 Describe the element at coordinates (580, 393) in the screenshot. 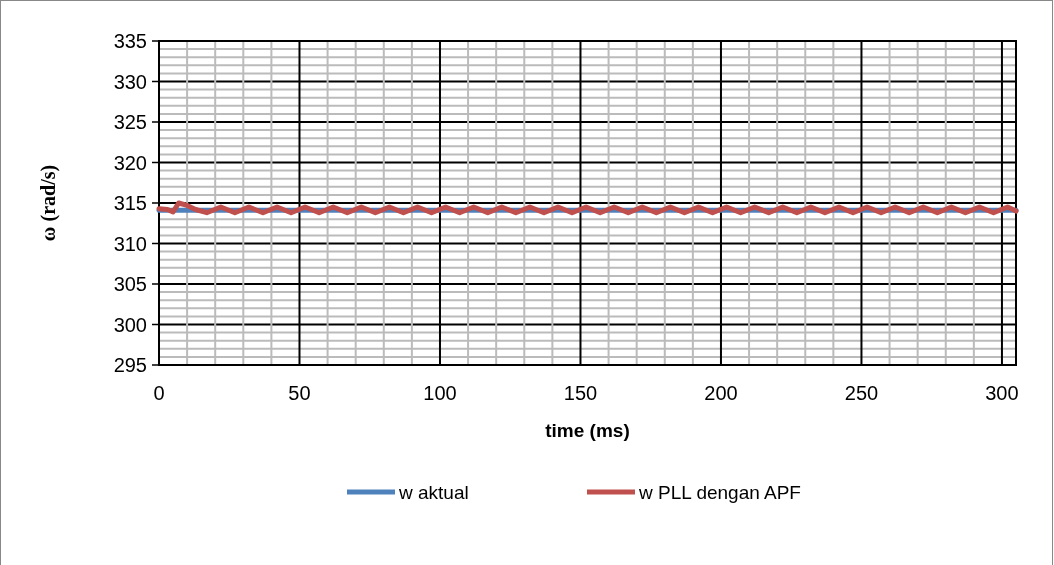

I see `x-tick-label: 150` at that location.